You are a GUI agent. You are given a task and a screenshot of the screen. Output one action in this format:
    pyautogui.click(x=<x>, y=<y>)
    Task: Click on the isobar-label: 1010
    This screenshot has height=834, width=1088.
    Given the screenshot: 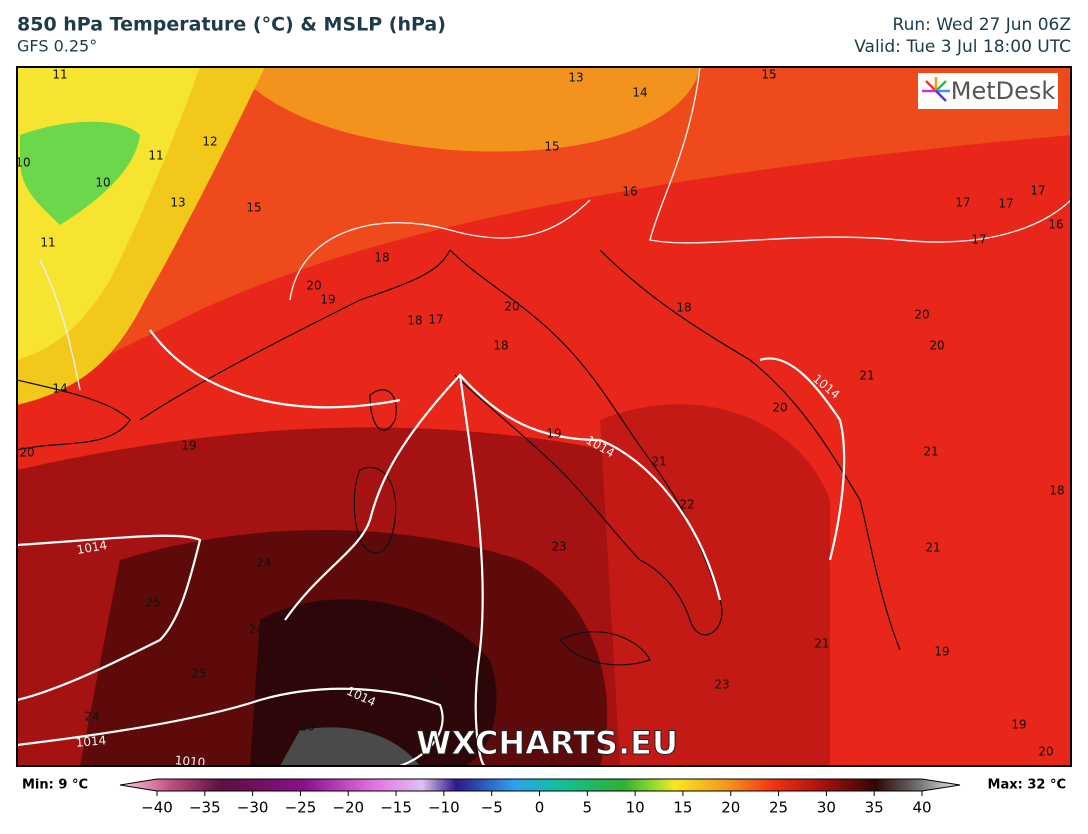 What is the action you would take?
    pyautogui.click(x=190, y=761)
    